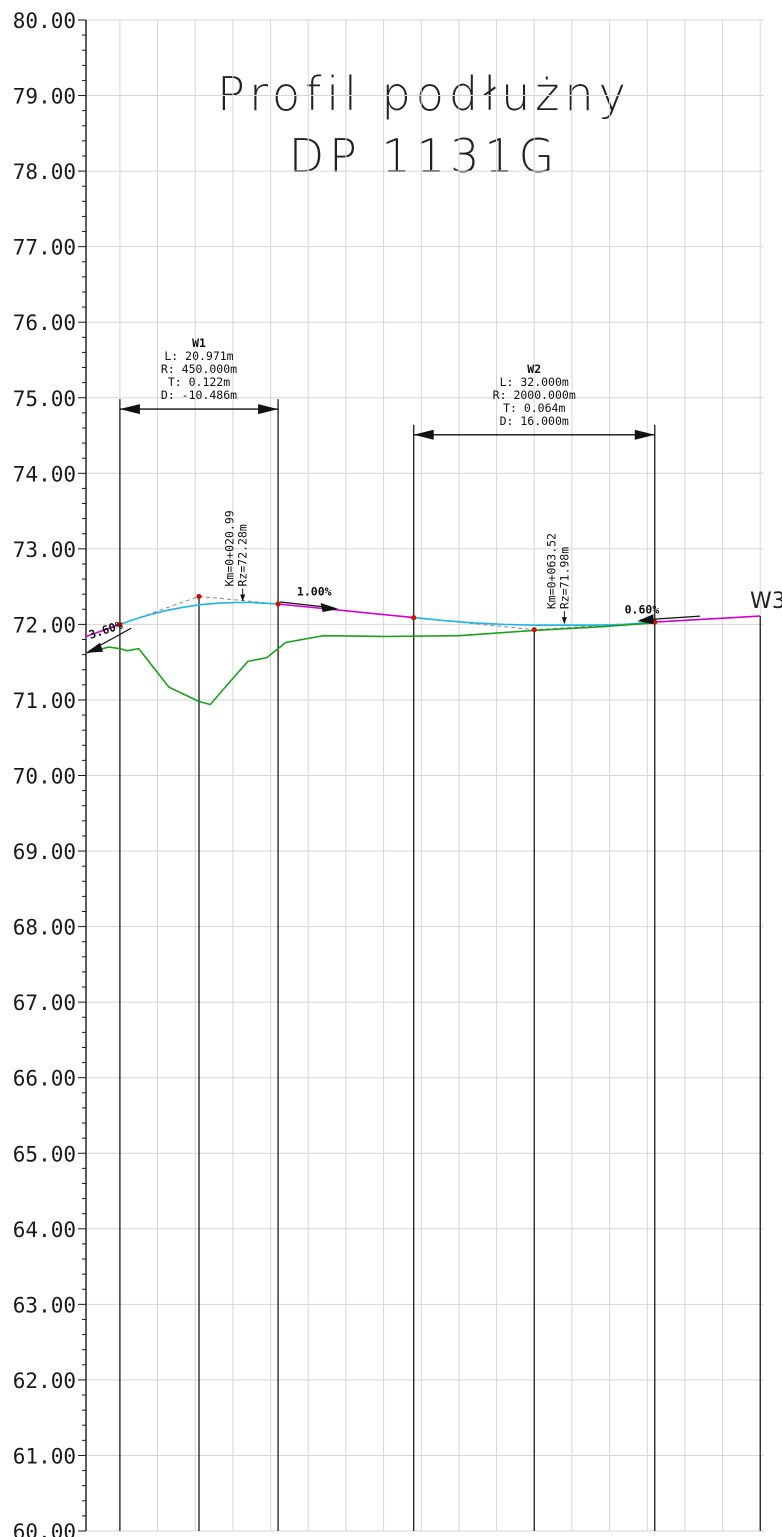 The height and width of the screenshot is (1537, 782). I want to click on terrain-line, so click(370, 664).